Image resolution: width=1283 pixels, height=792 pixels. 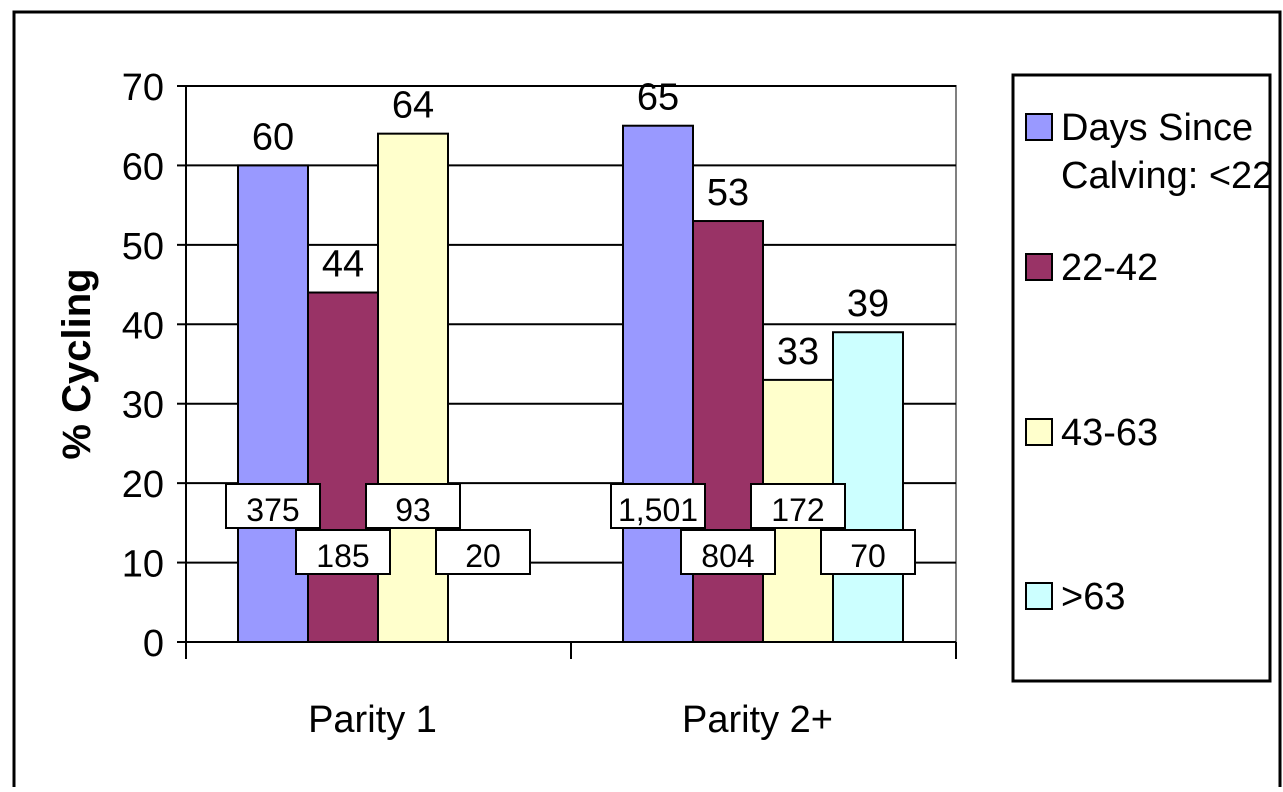 I want to click on legend-title-prefix: Calving:, so click(x=1135, y=176).